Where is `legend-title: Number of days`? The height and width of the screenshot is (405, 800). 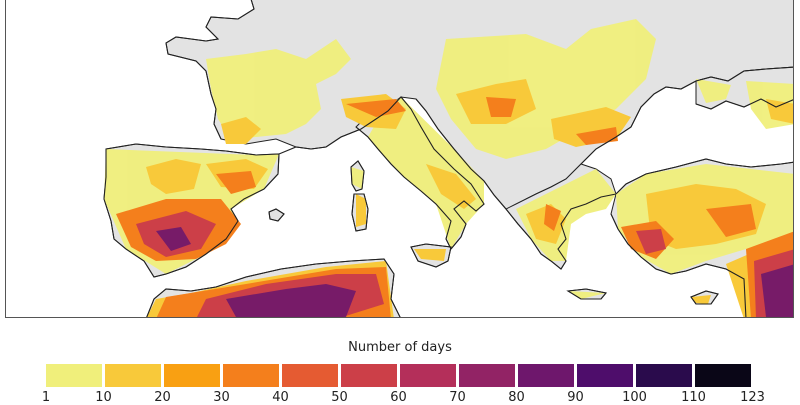 legend-title: Number of days is located at coordinates (400, 347).